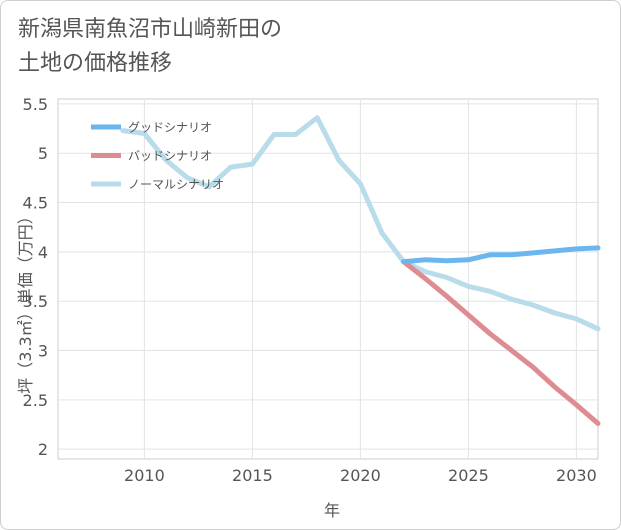 The image size is (621, 530). Describe the element at coordinates (43, 351) in the screenshot. I see `y-tick-label: 3` at that location.